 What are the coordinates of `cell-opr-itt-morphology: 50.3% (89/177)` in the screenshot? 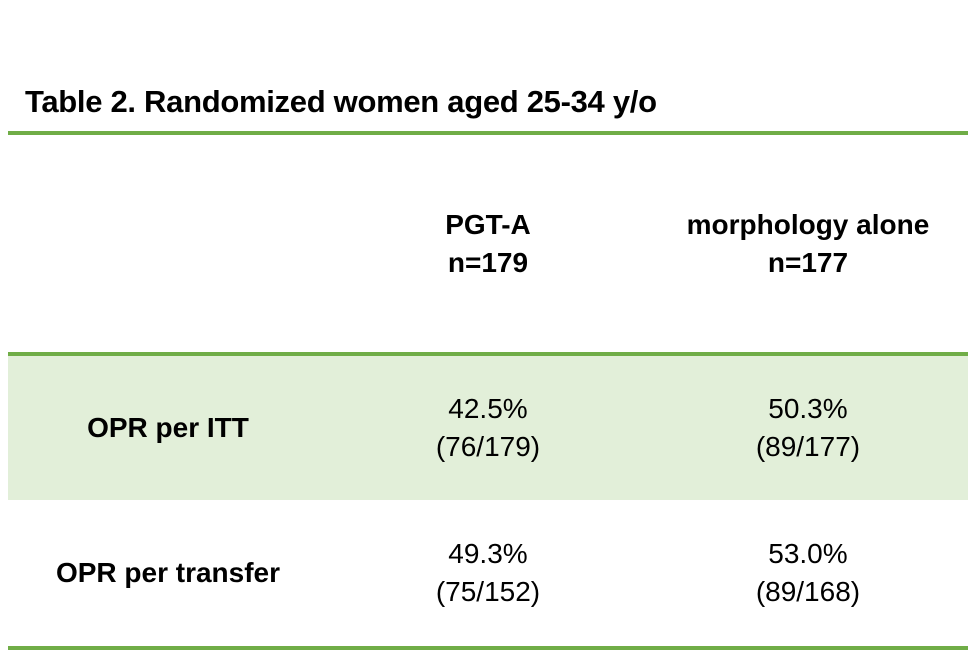 It's located at (808, 428).